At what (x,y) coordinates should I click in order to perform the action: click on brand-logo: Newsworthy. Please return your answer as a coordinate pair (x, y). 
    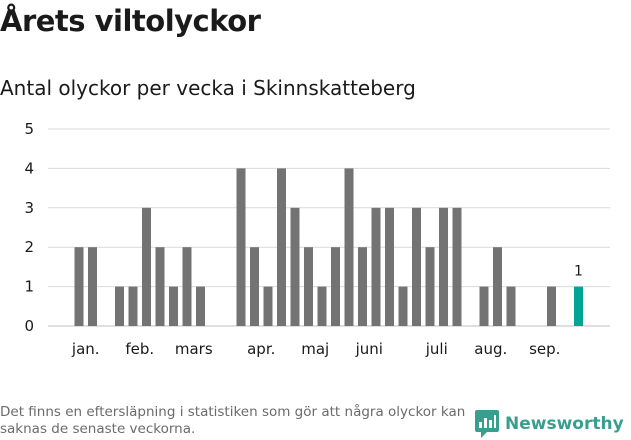
    Looking at the image, I should click on (549, 424).